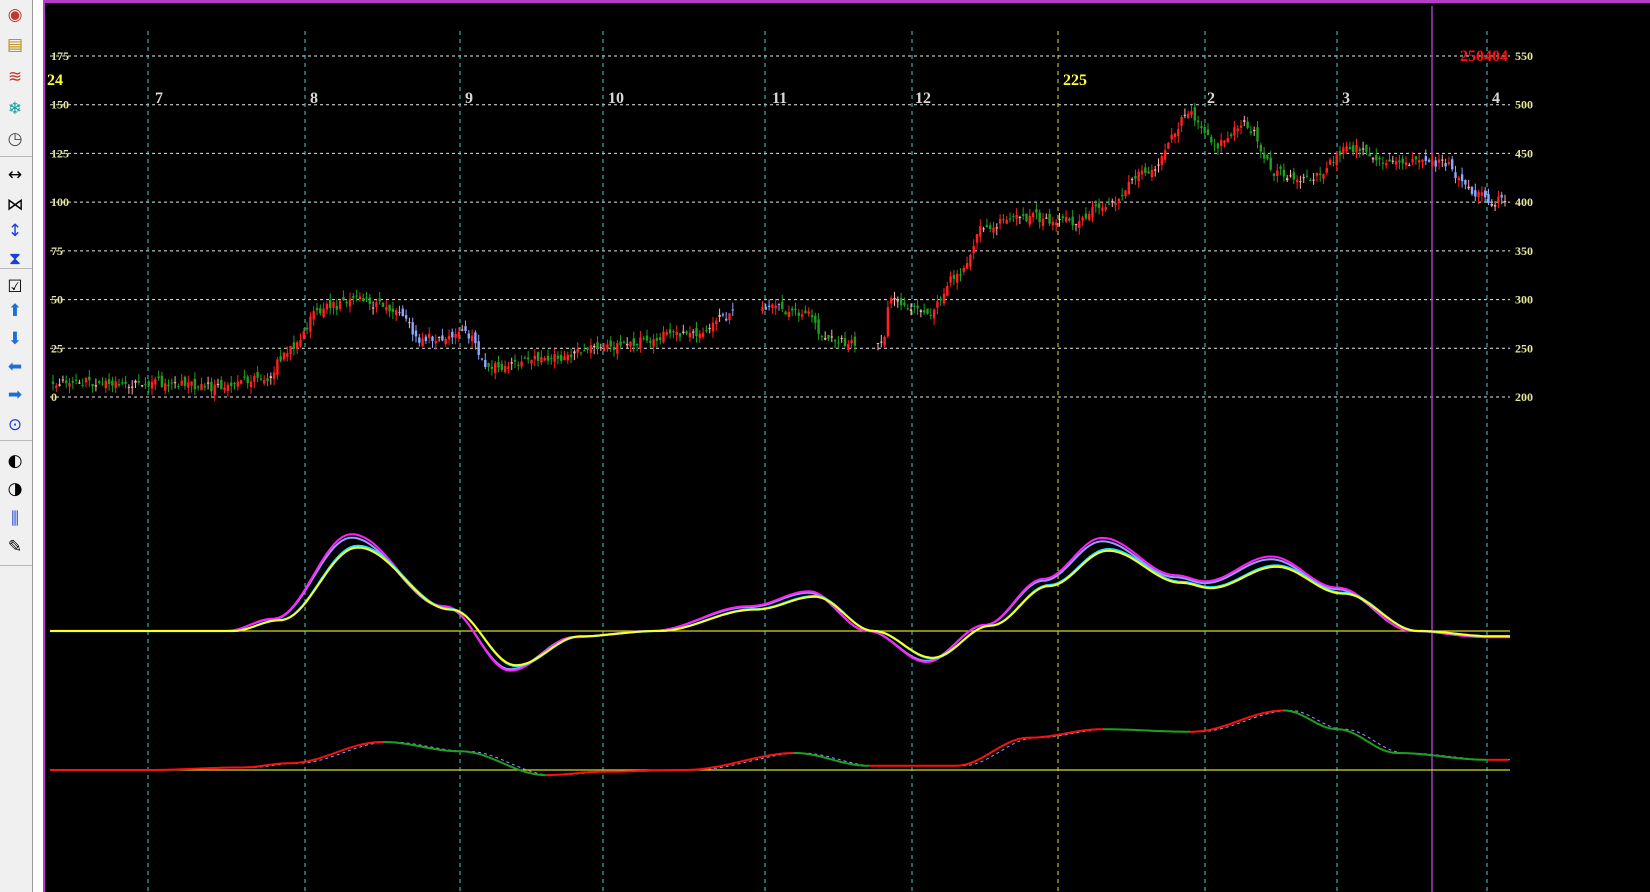 Image resolution: width=1650 pixels, height=892 pixels. What do you see at coordinates (15, 259) in the screenshot?
I see `compress-vertical-button: ⧗` at bounding box center [15, 259].